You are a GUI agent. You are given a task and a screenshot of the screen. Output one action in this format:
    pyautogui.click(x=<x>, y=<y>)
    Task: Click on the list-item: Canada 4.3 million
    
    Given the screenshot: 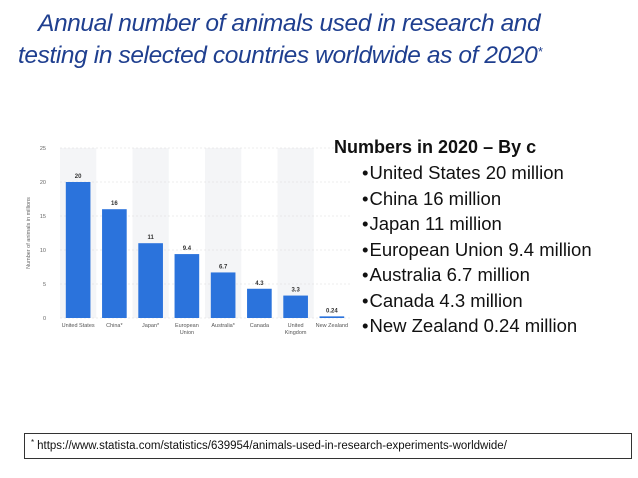 What is the action you would take?
    pyautogui.click(x=498, y=301)
    